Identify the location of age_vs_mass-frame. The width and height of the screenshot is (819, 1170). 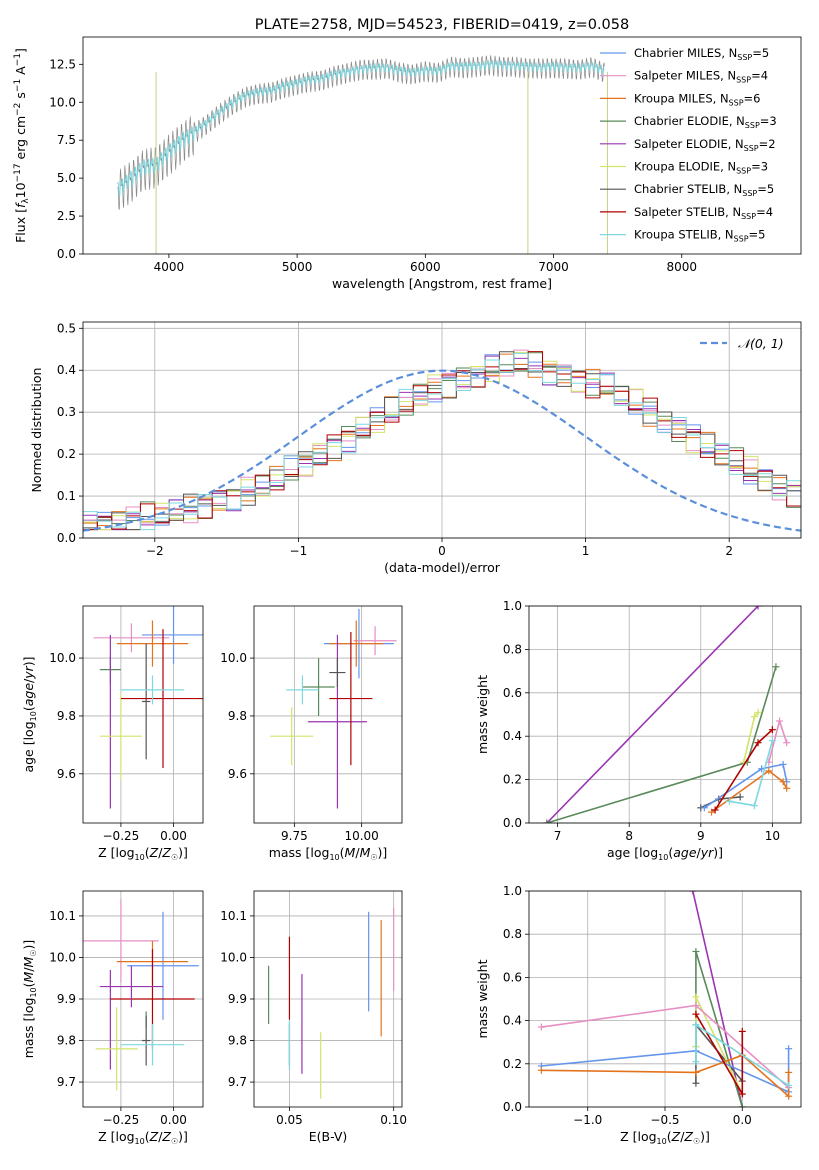
(328, 714).